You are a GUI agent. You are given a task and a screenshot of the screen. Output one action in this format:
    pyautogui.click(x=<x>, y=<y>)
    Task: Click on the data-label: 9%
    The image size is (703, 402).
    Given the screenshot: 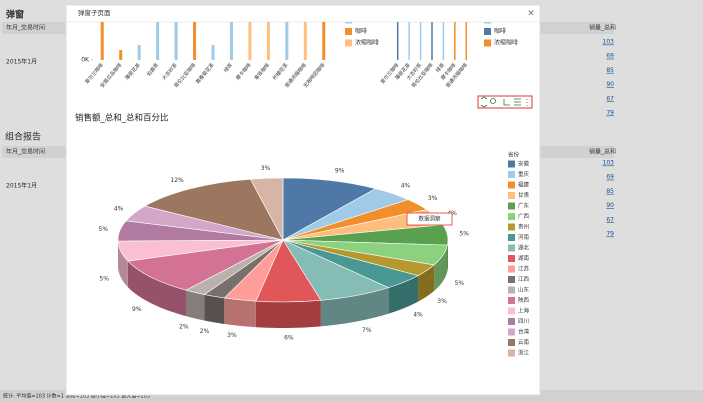 What is the action you would take?
    pyautogui.click(x=137, y=309)
    